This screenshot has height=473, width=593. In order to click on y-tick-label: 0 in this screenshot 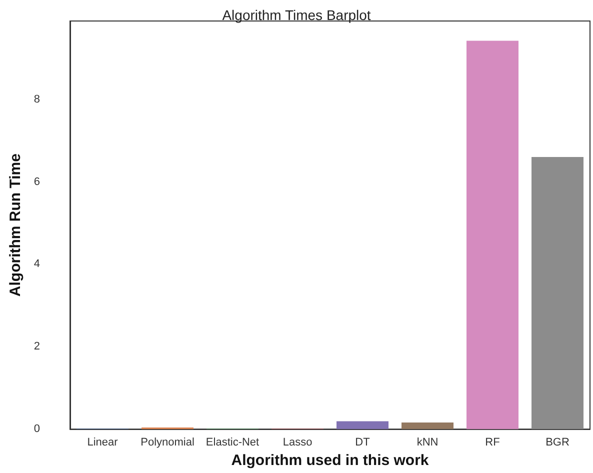, I will do `click(37, 429)`.